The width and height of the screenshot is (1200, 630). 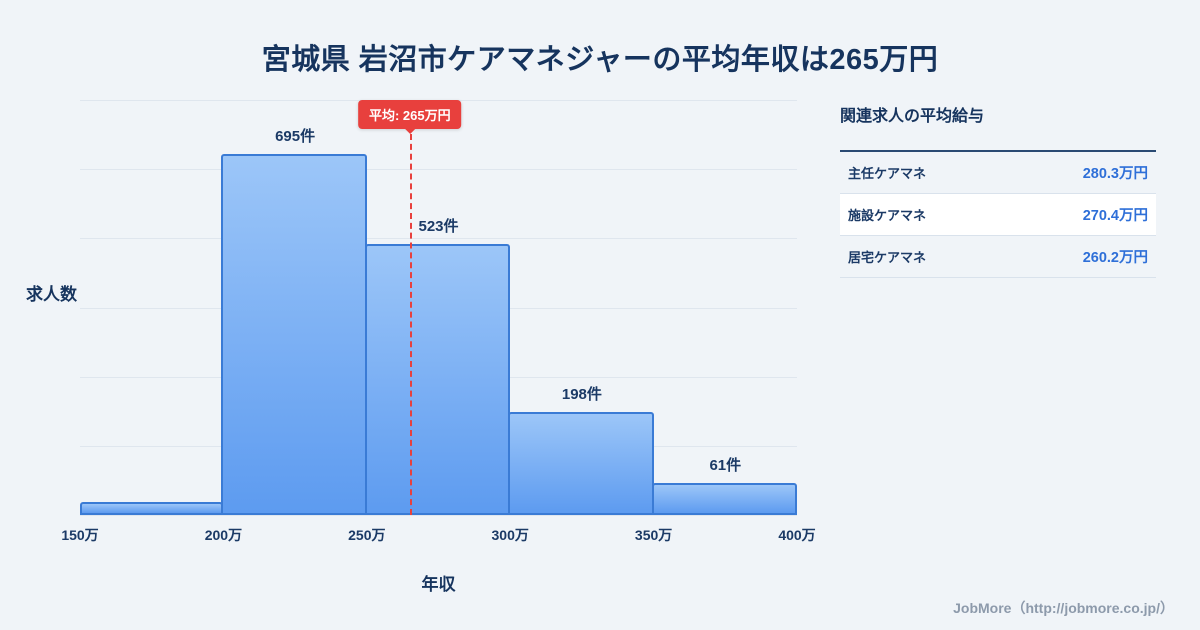 What do you see at coordinates (367, 535) in the screenshot?
I see `x-axis-tick: 250万` at bounding box center [367, 535].